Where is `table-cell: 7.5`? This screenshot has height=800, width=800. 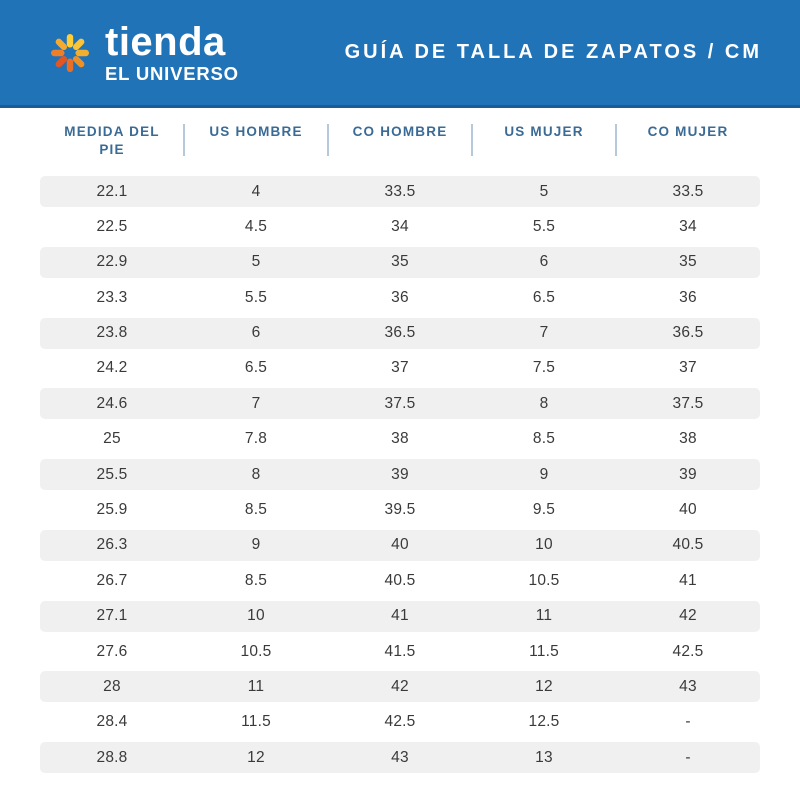
table-cell: 7.5 is located at coordinates (544, 368).